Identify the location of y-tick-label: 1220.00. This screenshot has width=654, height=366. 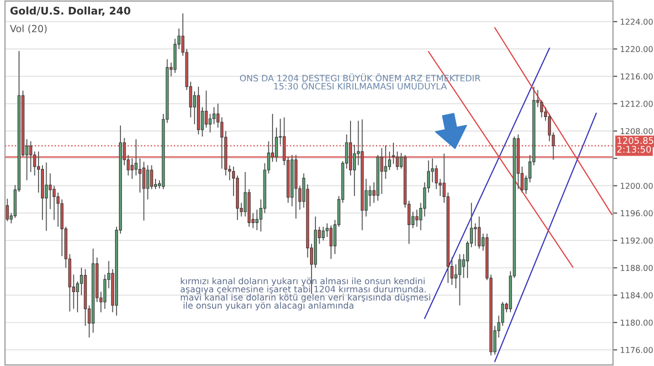
(636, 49).